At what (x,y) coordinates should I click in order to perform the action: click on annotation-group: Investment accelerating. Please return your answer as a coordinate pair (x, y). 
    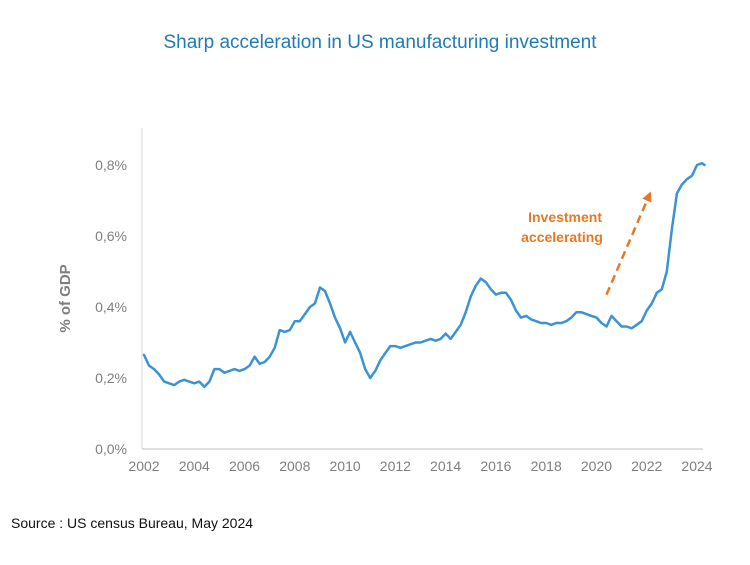
    Looking at the image, I should click on (586, 243).